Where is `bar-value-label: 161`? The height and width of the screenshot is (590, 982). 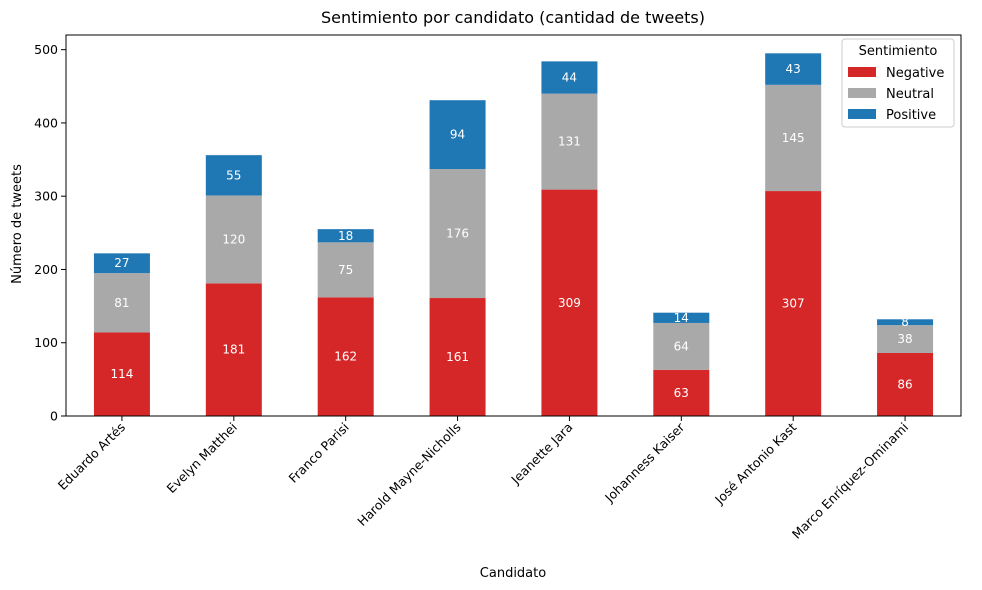 bar-value-label: 161 is located at coordinates (457, 357).